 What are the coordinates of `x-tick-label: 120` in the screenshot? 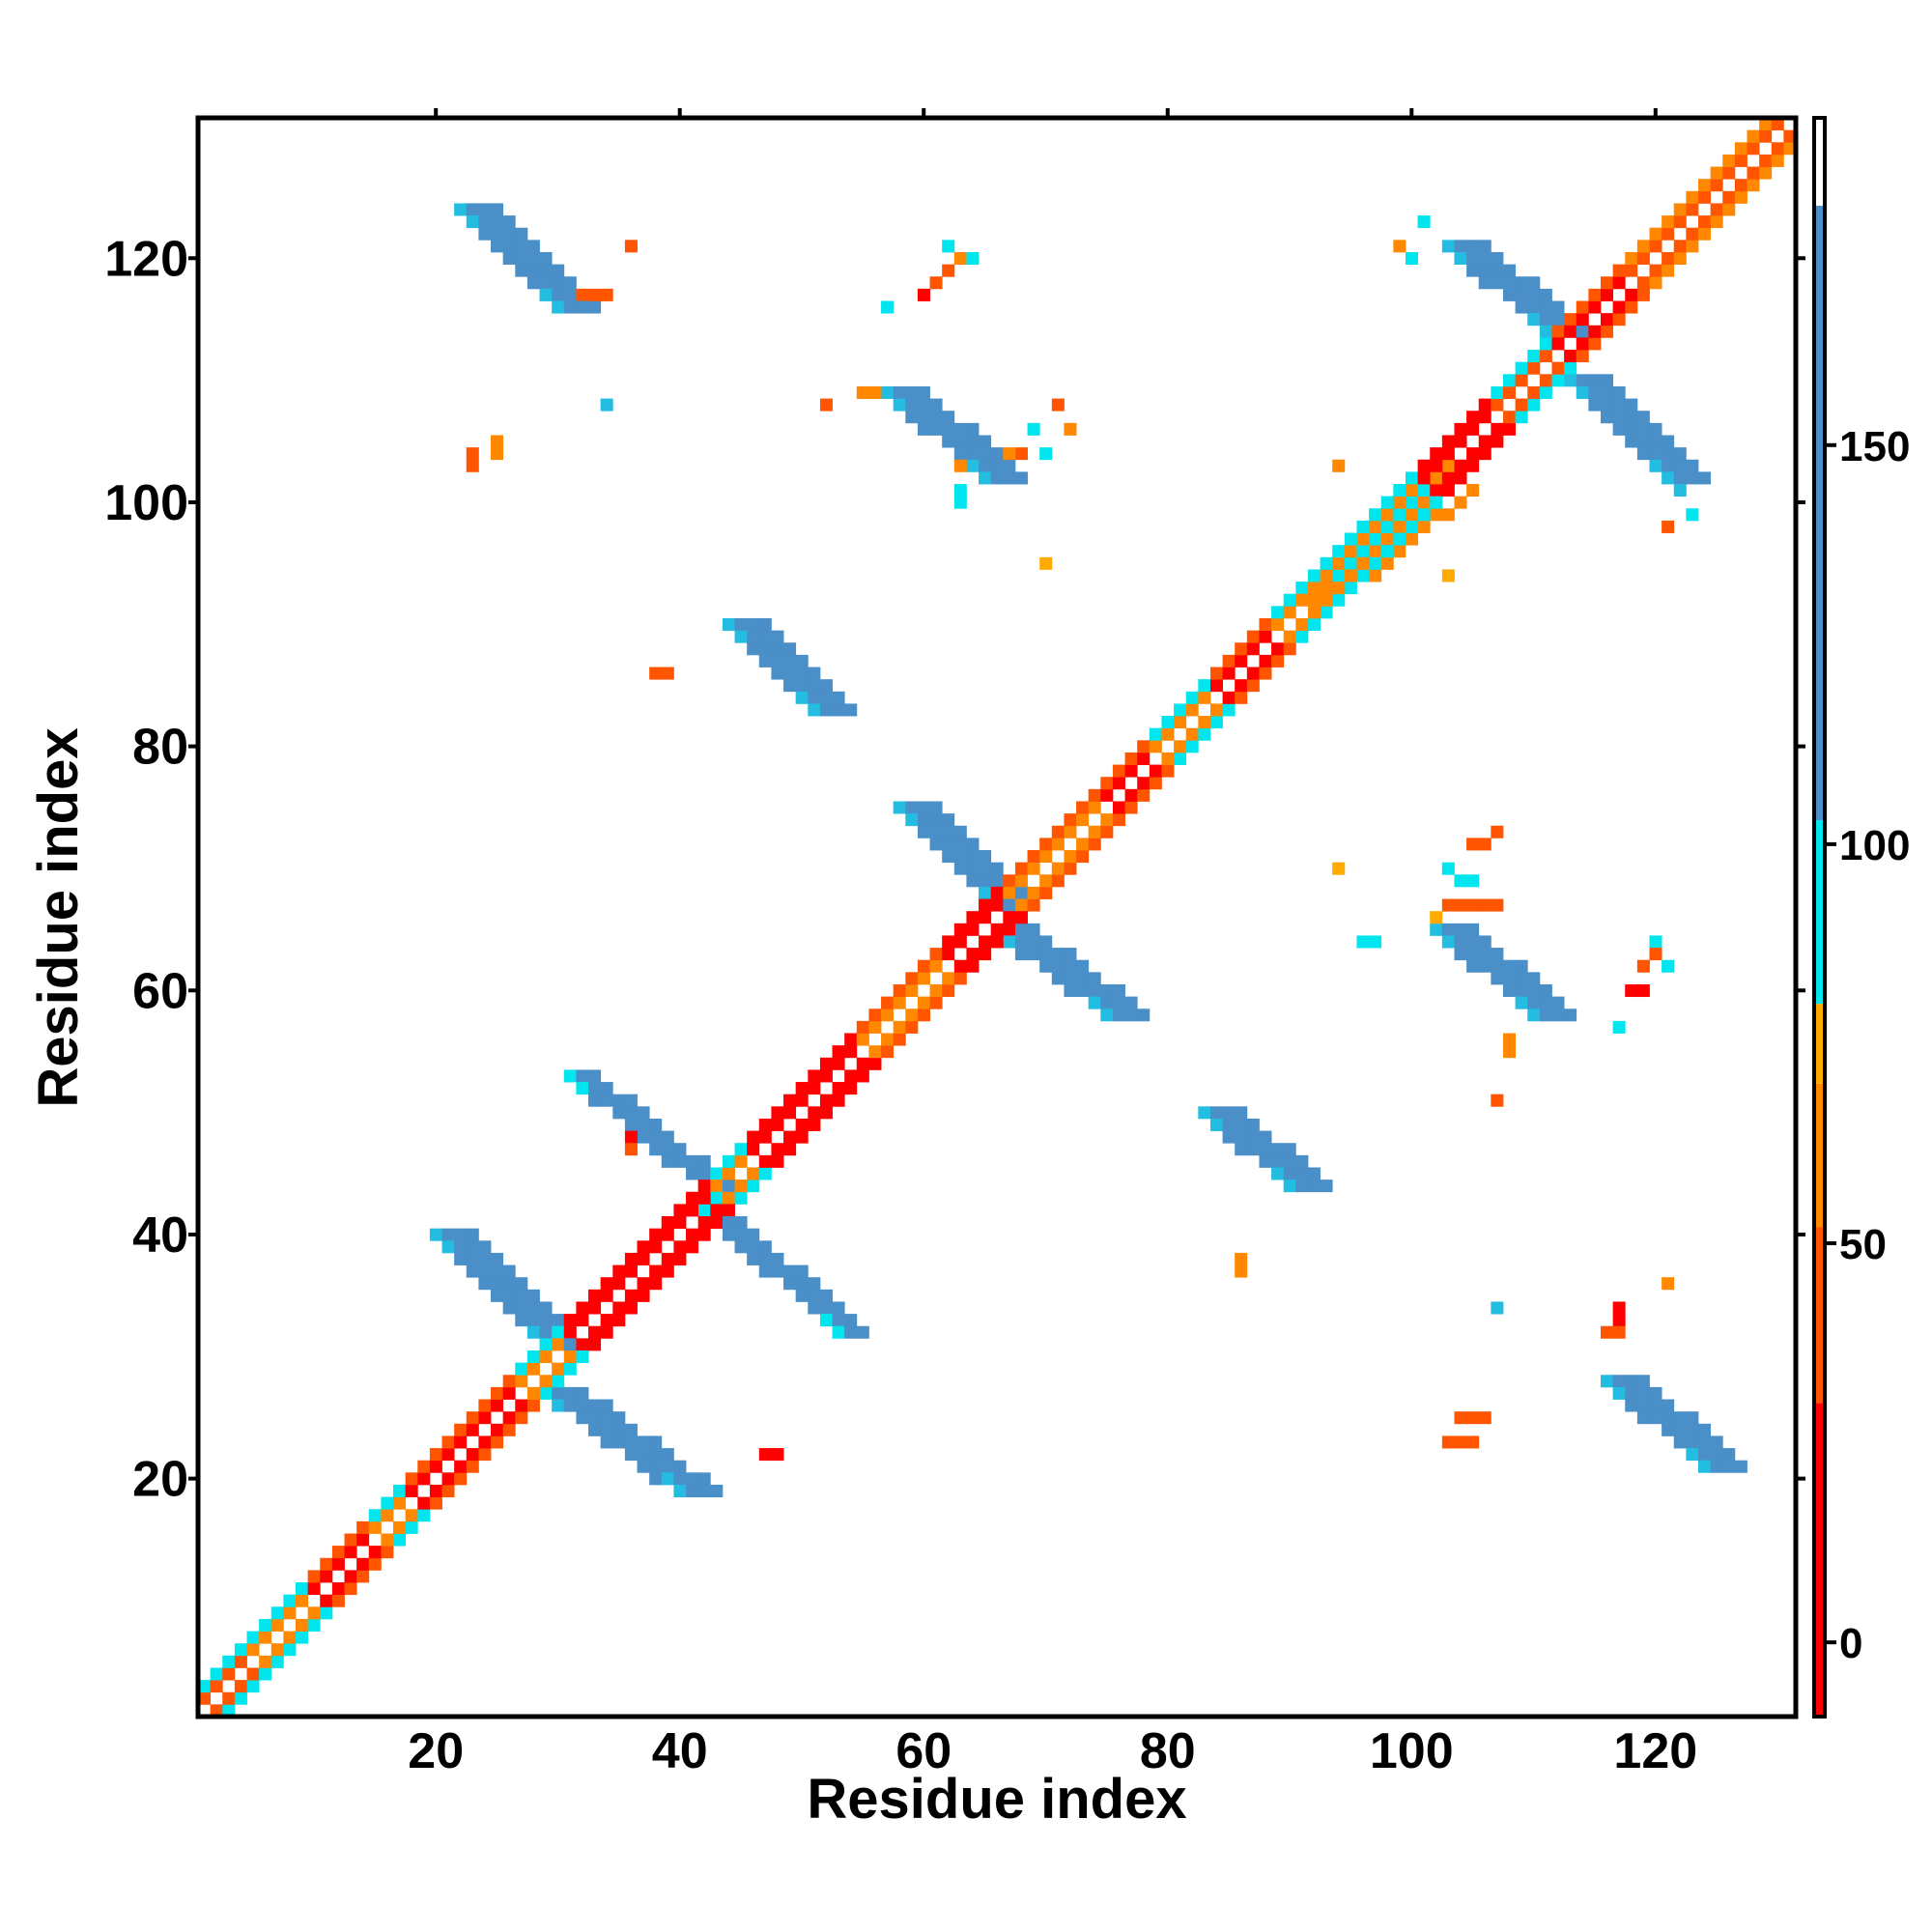 It's located at (1655, 1751).